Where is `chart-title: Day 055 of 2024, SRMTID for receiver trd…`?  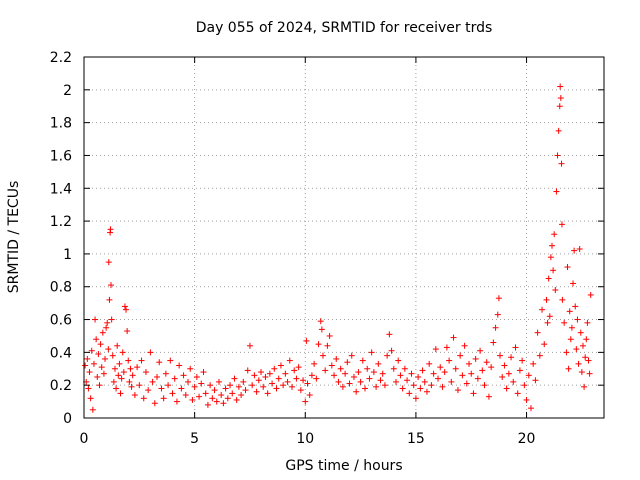 chart-title: Day 055 of 2024, SRMTID for receiver trd… is located at coordinates (344, 28).